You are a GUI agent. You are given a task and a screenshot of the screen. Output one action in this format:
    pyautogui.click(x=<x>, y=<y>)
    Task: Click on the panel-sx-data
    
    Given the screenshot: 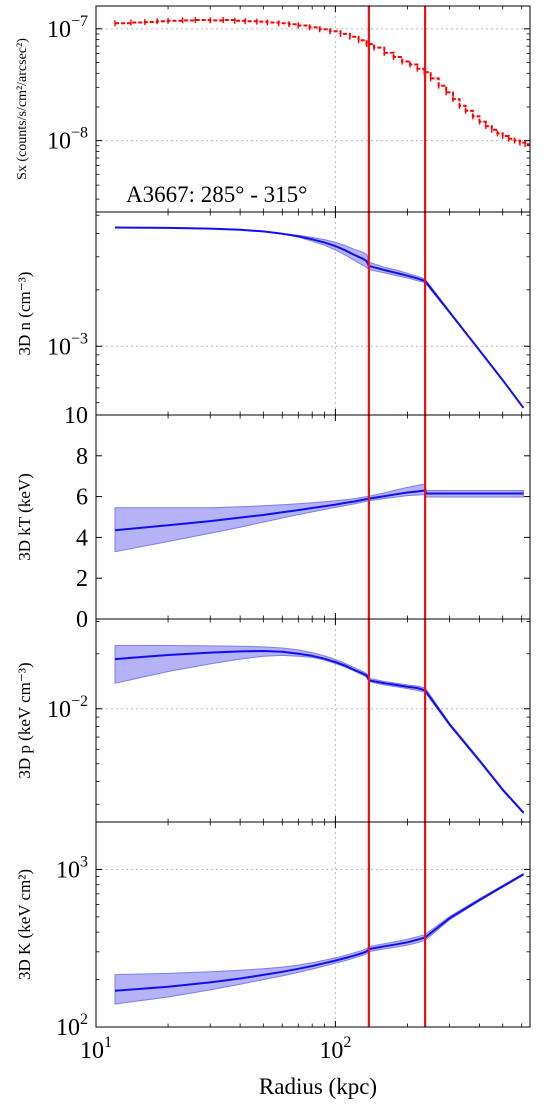 What is the action you would take?
    pyautogui.click(x=322, y=82)
    